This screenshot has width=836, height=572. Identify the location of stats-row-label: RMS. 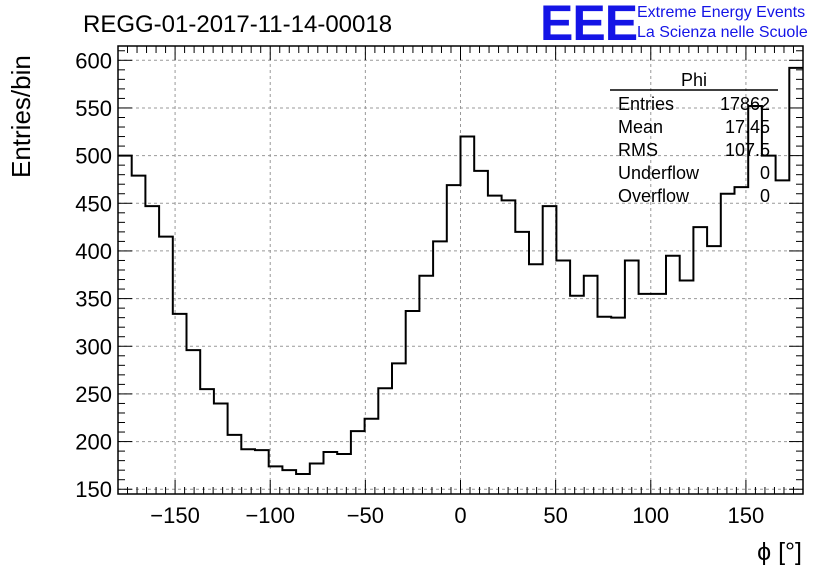
(638, 150).